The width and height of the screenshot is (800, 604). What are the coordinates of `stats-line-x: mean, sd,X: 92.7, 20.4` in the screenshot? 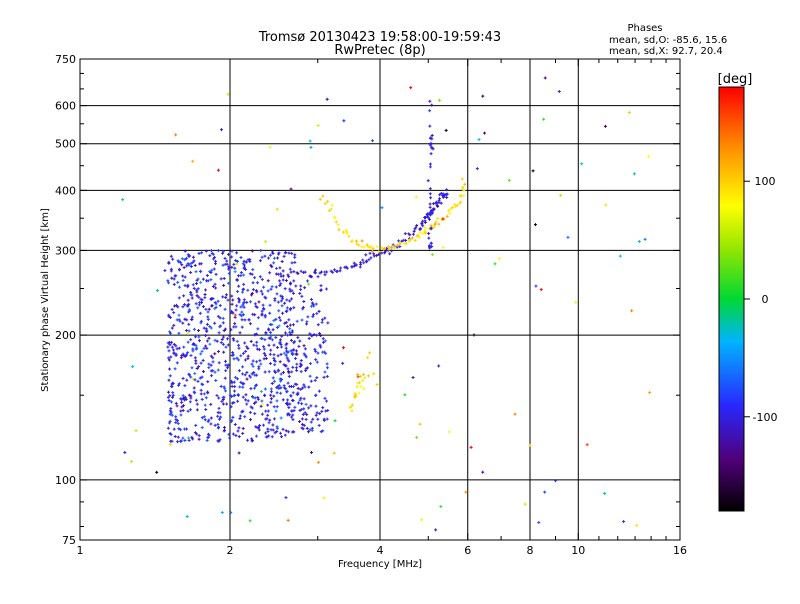 It's located at (666, 51).